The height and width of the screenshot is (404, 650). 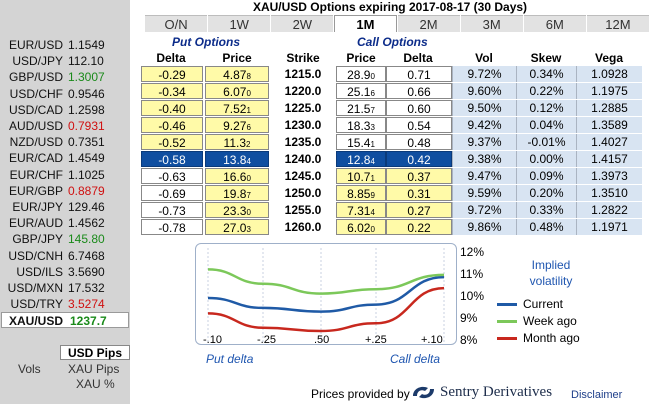 I want to click on pair-row-nzd-usd: NZD/USD 0.7351, so click(x=64, y=142).